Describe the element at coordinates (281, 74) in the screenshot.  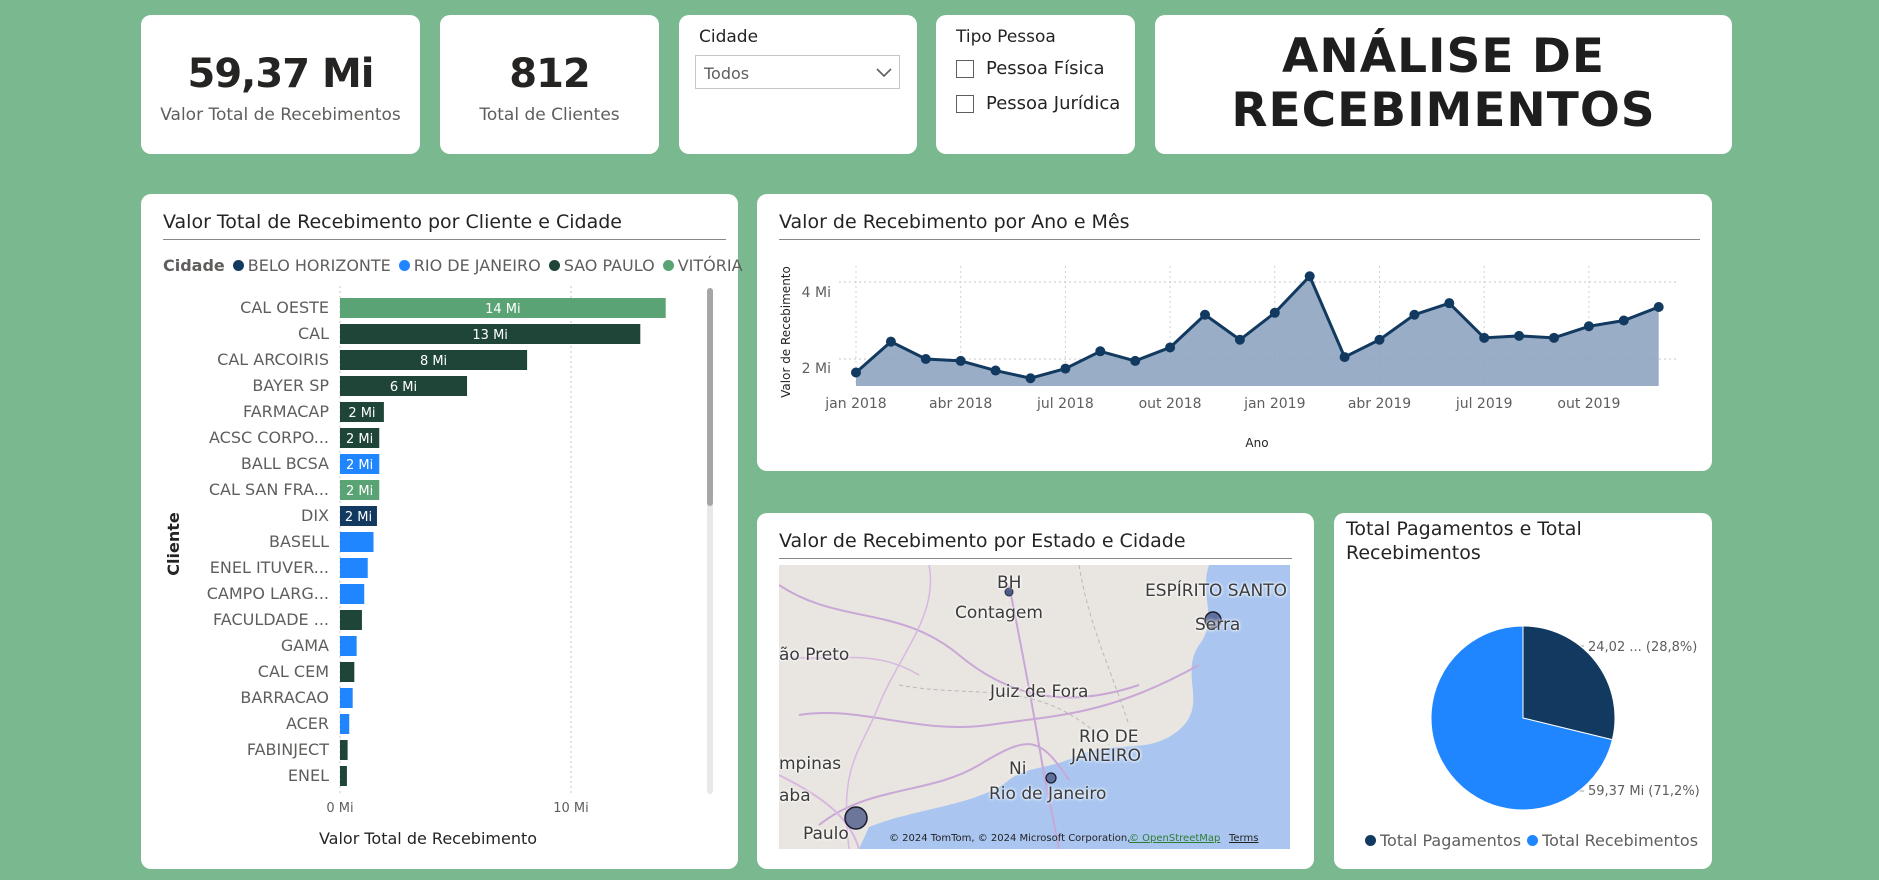
I see `kpi-value: 59,37 Mi` at that location.